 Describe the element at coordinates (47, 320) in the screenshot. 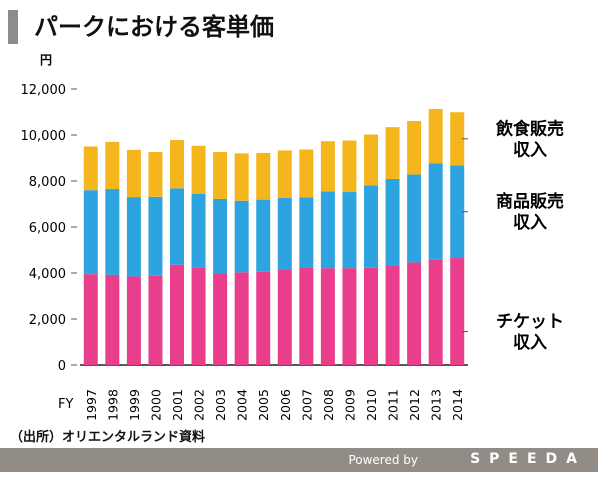

I see `y-tick-label: 2,000` at that location.